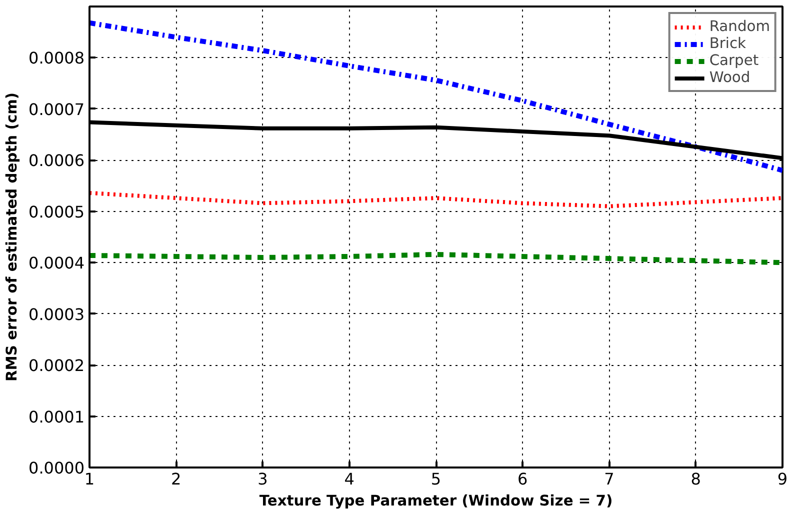  I want to click on y-tick-label: 0.0008, so click(56, 58).